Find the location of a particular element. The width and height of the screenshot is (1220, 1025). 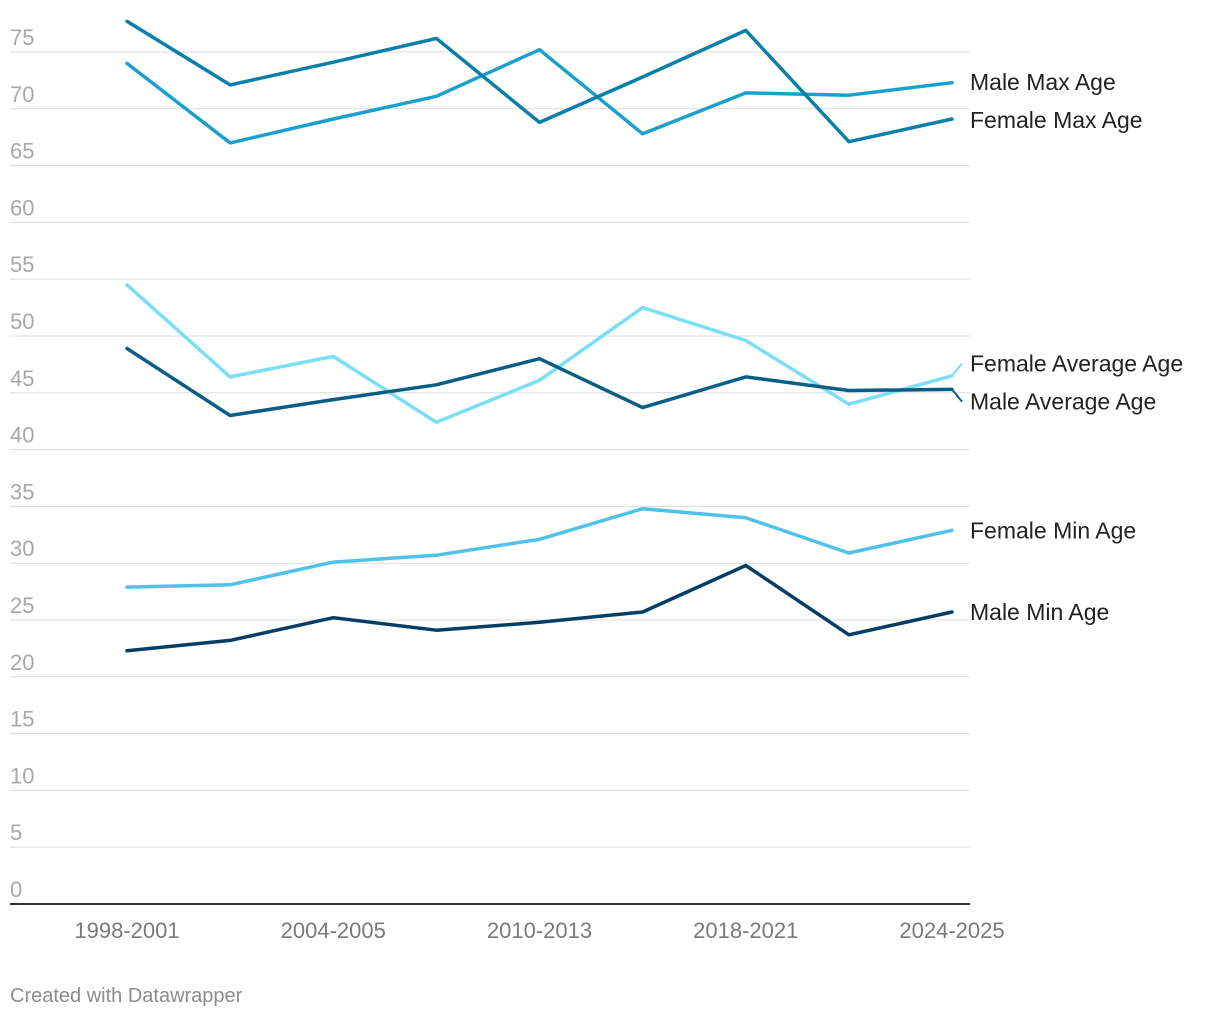

series-label: Male Min Age is located at coordinates (1039, 612).